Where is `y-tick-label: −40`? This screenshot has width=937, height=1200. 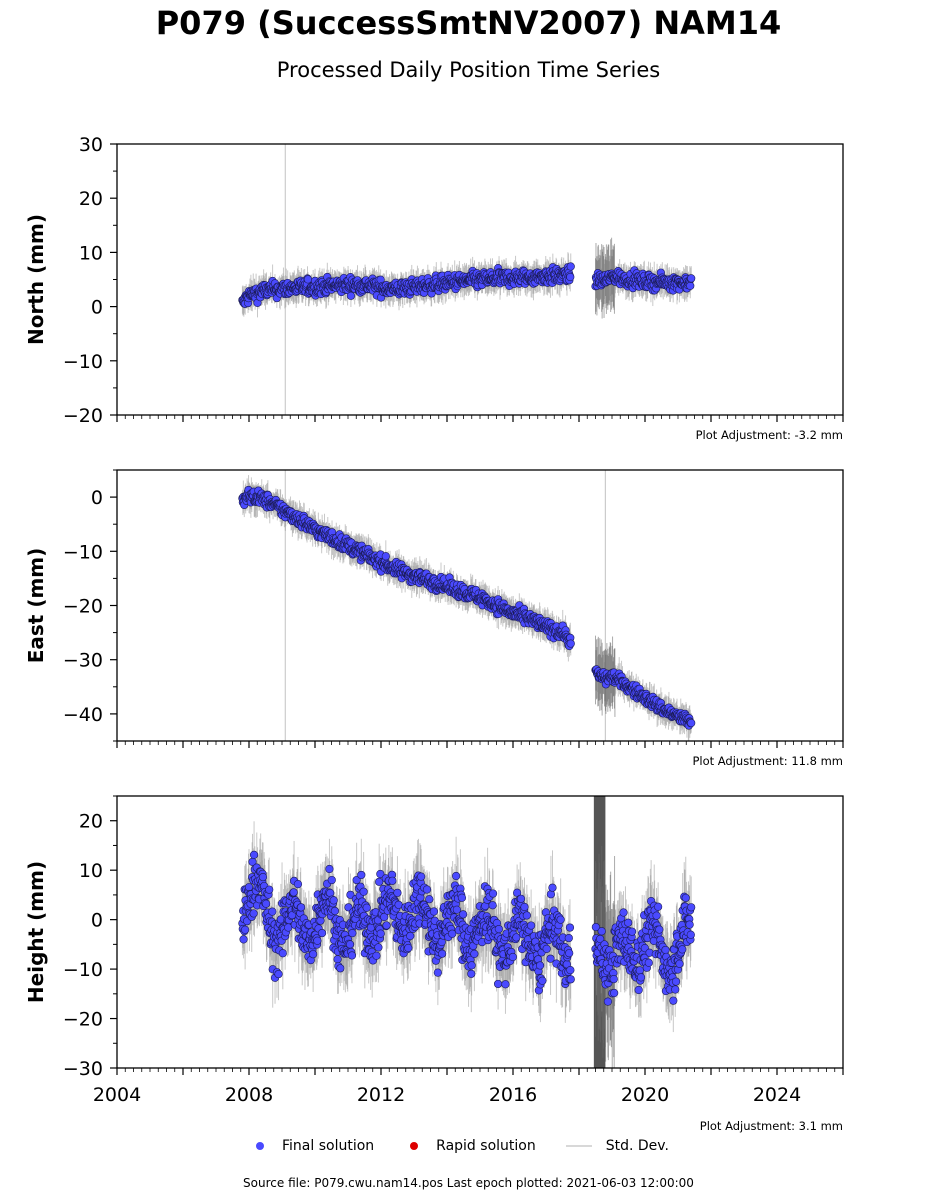 y-tick-label: −40 is located at coordinates (83, 715).